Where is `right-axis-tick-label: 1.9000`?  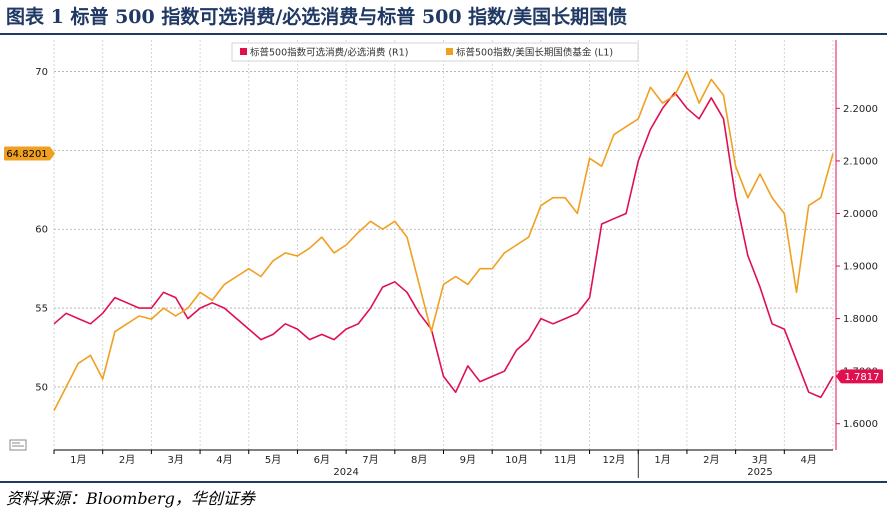 right-axis-tick-label: 1.9000 is located at coordinates (860, 267).